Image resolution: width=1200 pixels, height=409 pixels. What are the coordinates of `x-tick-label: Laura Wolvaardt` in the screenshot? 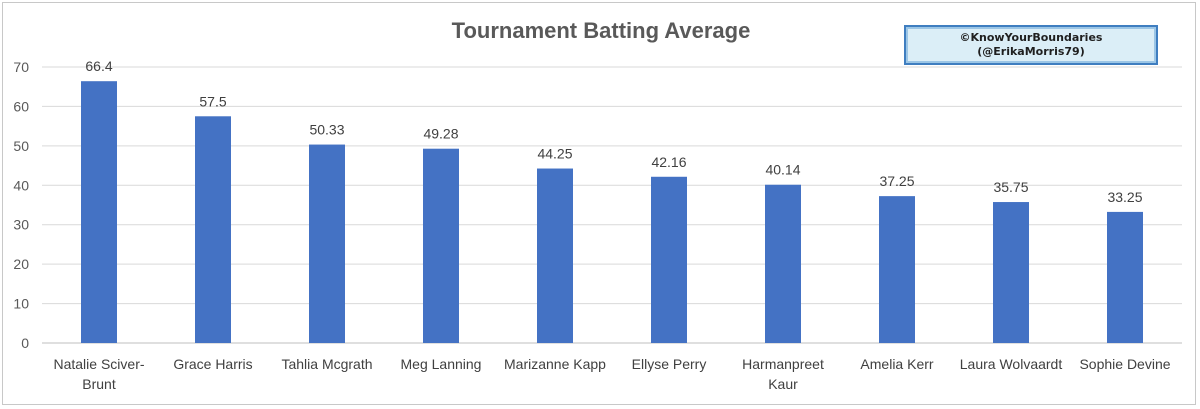 It's located at (1011, 364).